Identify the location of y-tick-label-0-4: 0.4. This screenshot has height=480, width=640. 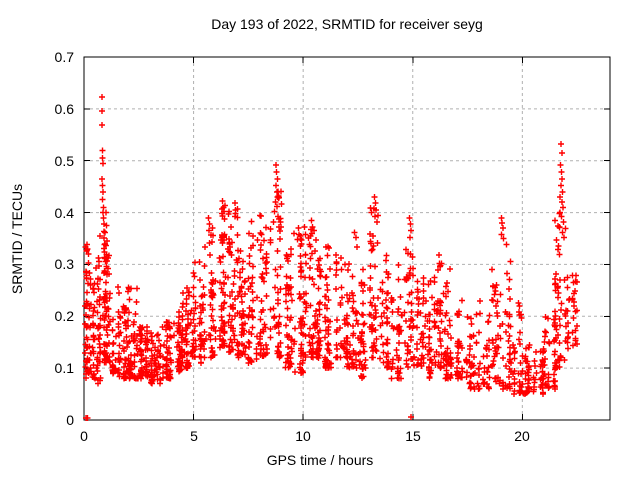
(64, 213).